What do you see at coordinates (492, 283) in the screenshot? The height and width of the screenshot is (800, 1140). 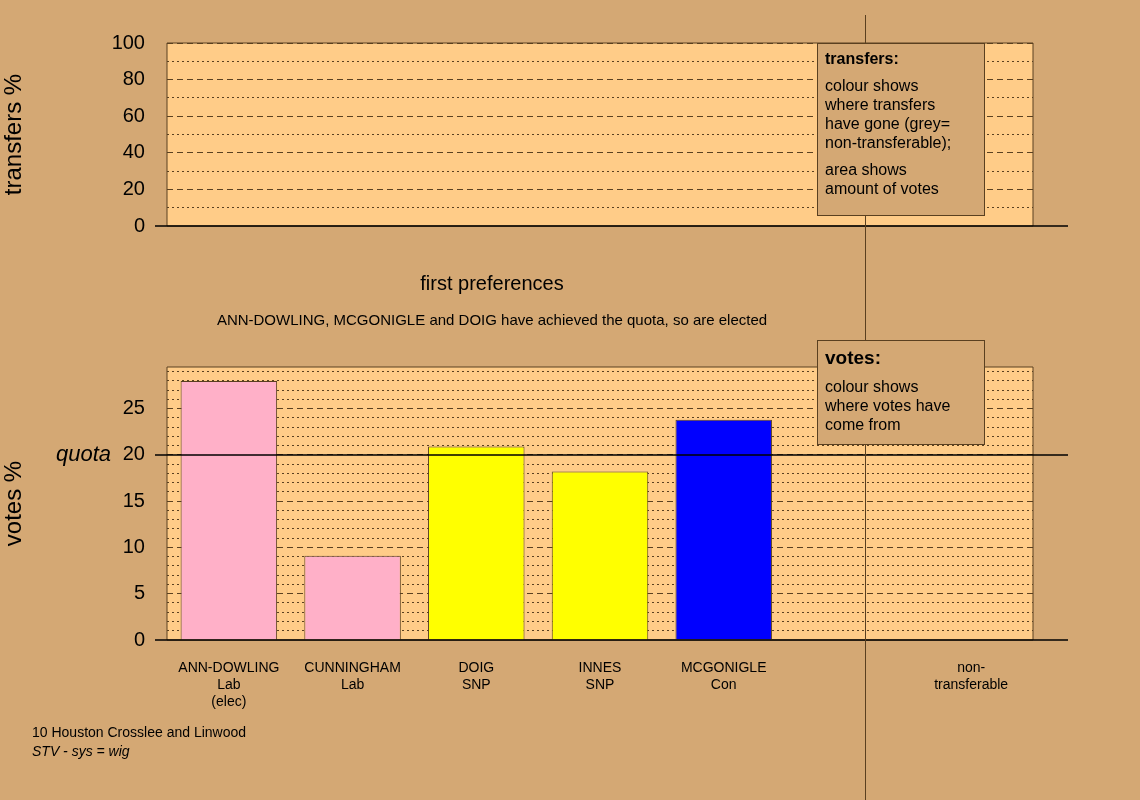 I see `chart-title: first preferences` at bounding box center [492, 283].